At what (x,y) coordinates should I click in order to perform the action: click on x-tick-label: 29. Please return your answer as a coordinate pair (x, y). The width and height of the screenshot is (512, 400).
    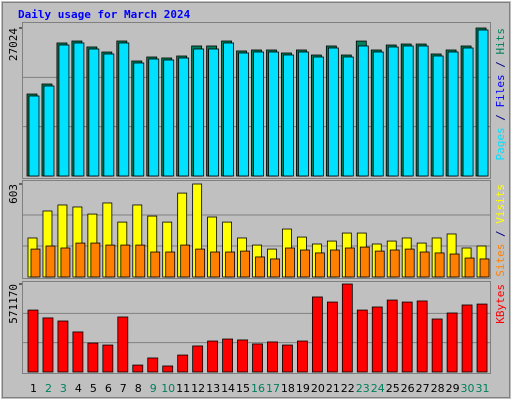
    Looking at the image, I should click on (453, 388).